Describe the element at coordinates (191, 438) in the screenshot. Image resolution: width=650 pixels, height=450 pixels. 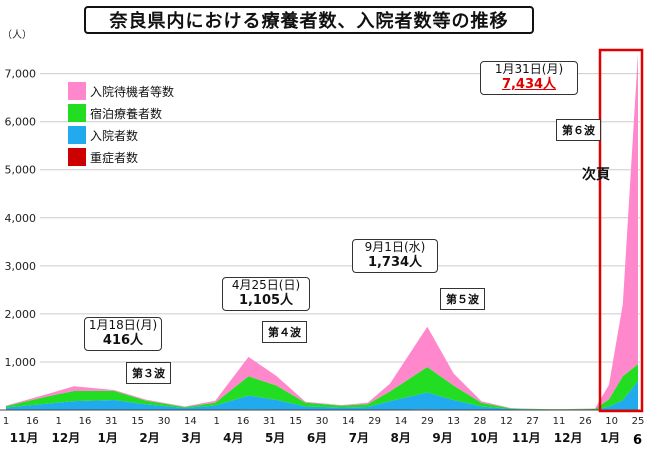
I see `x-month-label: 3月` at that location.